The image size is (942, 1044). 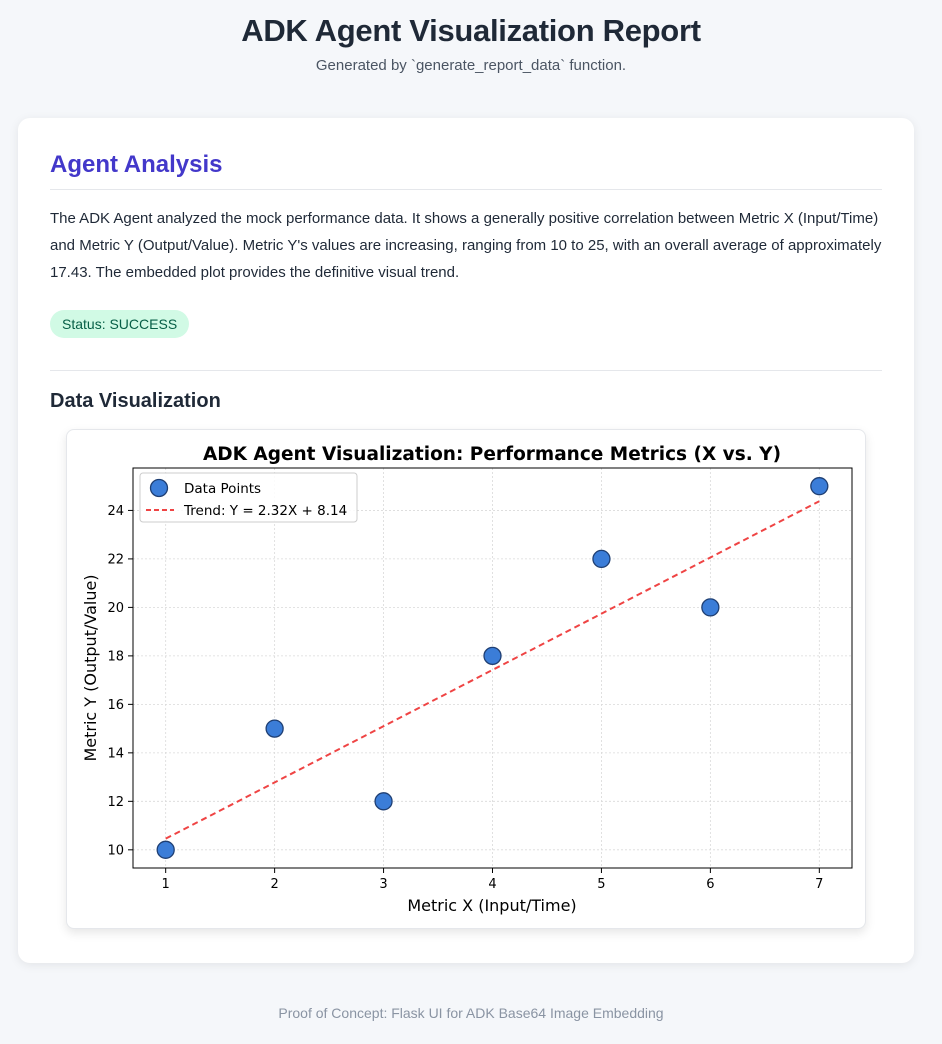 What do you see at coordinates (471, 30) in the screenshot?
I see `page-title: ADK Agent Visualization Report` at bounding box center [471, 30].